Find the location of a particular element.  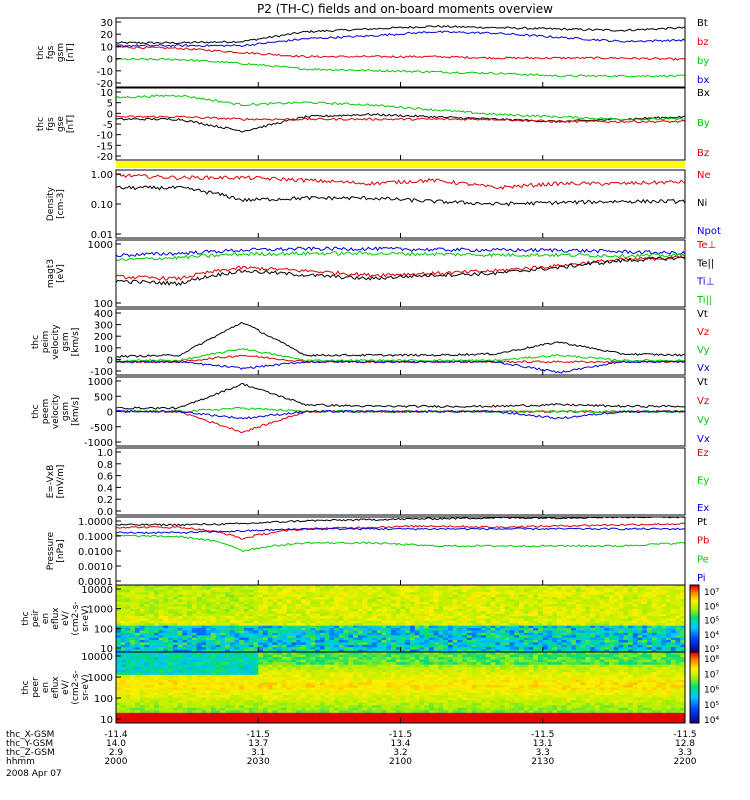

legend-Pb: Pb is located at coordinates (703, 541).